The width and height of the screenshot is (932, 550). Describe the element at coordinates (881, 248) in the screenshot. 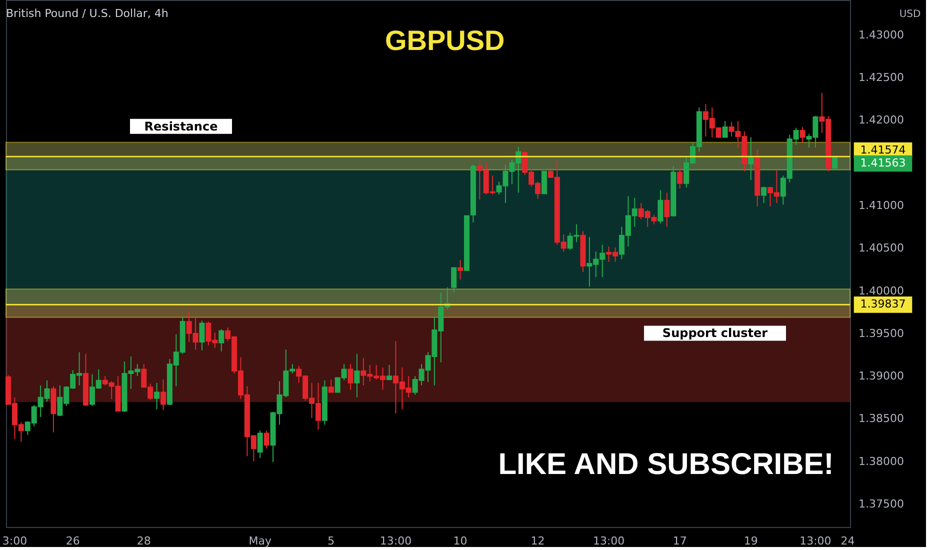

I see `y-tick-label: 1.40500` at that location.